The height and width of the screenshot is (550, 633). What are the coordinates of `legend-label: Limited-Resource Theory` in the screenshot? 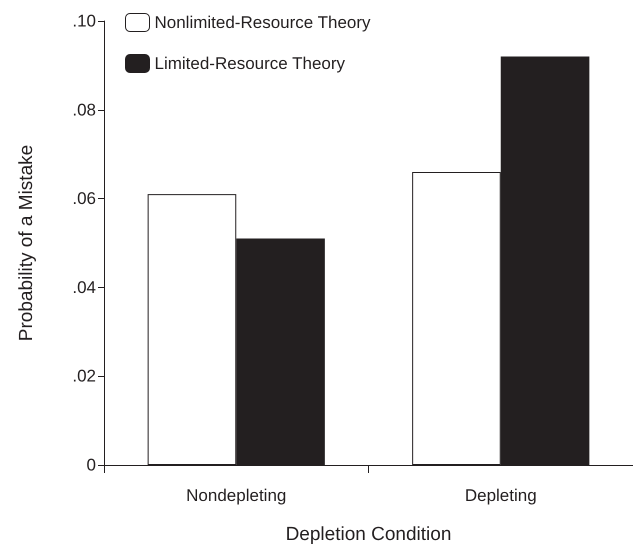 It's located at (250, 63).